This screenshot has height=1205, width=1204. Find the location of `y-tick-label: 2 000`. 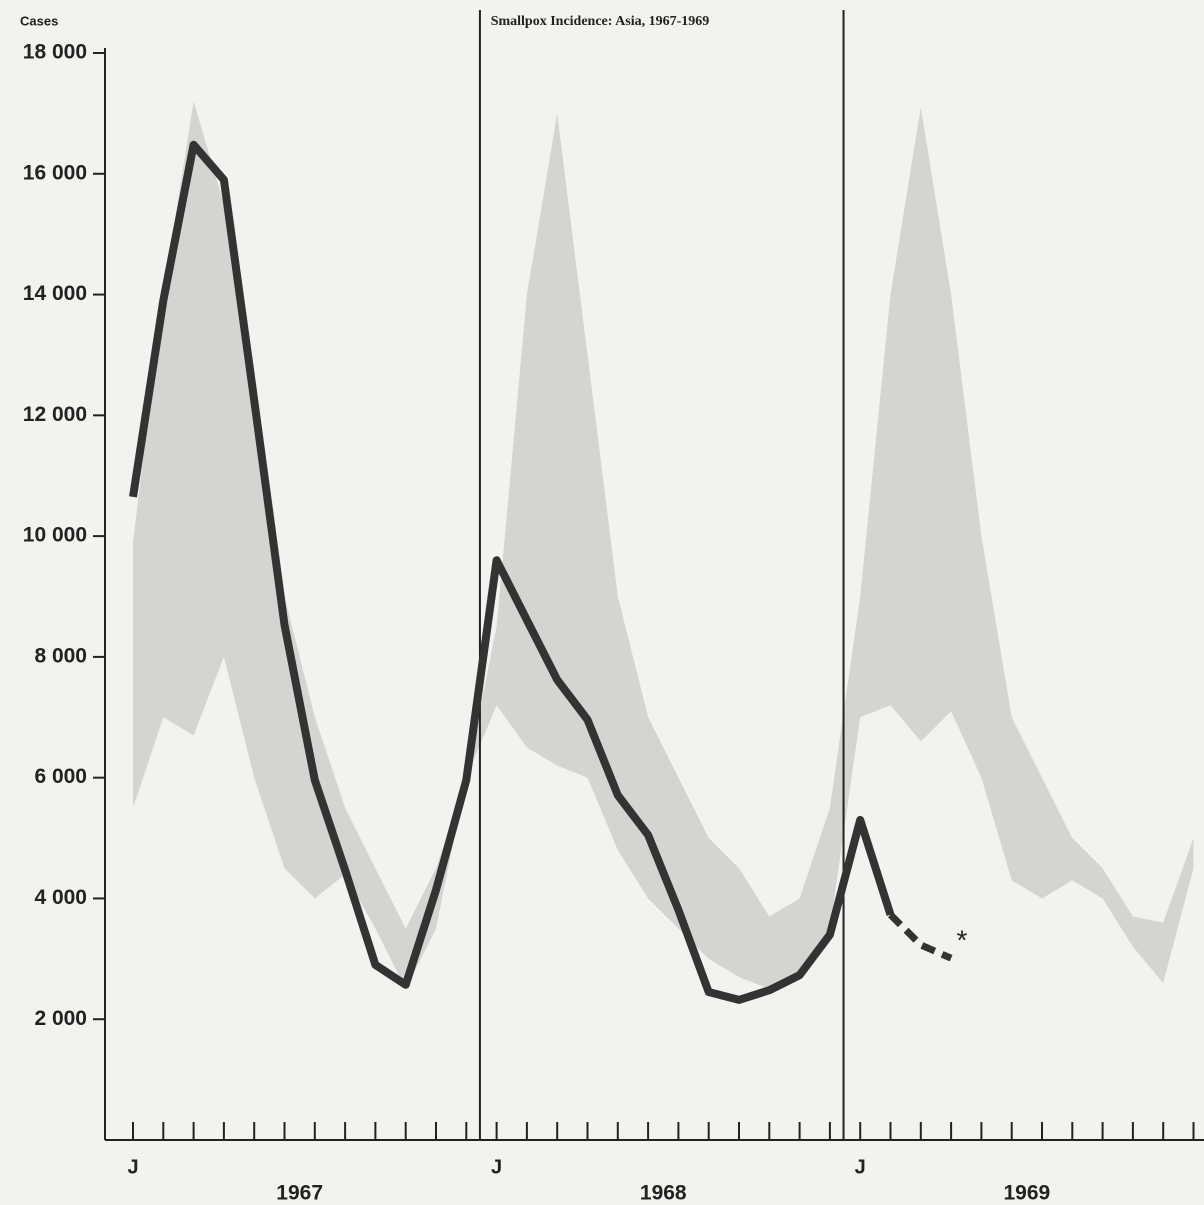

y-tick-label: 2 000 is located at coordinates (60, 1018).